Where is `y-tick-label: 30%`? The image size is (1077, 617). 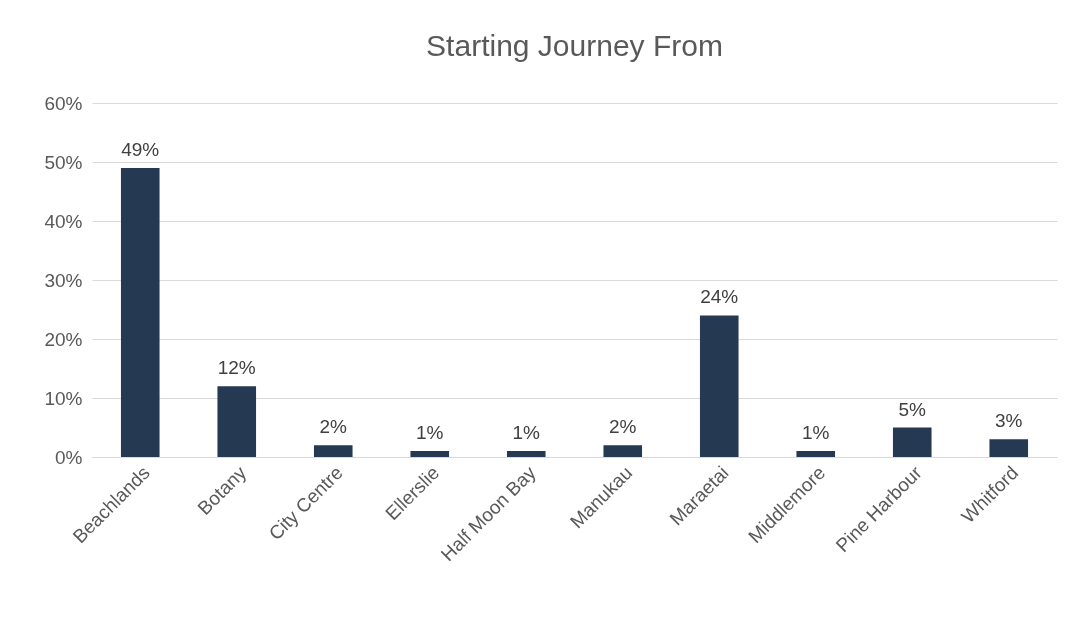
y-tick-label: 30% is located at coordinates (63, 280).